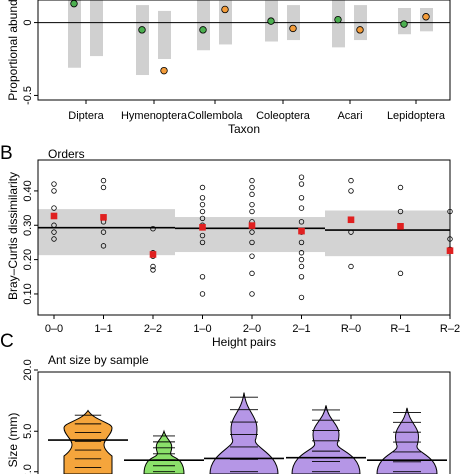 The height and width of the screenshot is (474, 474). Describe the element at coordinates (450, 329) in the screenshot. I see `x-tick-label: R–2` at that location.